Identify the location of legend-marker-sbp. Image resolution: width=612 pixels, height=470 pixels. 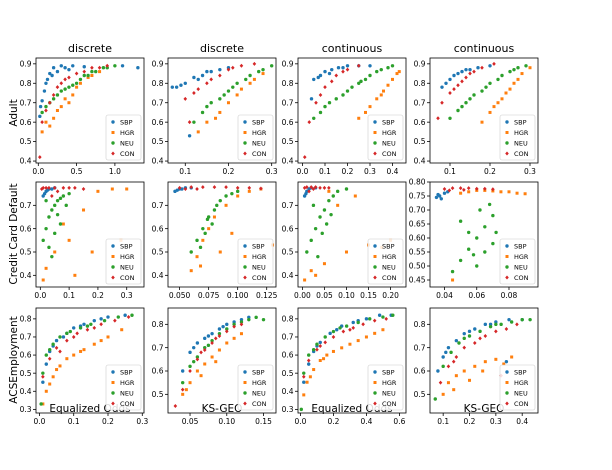
(375, 372).